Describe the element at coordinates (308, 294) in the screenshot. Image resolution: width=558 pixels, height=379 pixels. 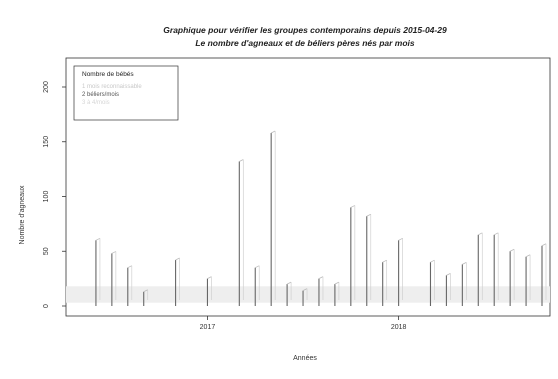
I see `reference-band` at that location.